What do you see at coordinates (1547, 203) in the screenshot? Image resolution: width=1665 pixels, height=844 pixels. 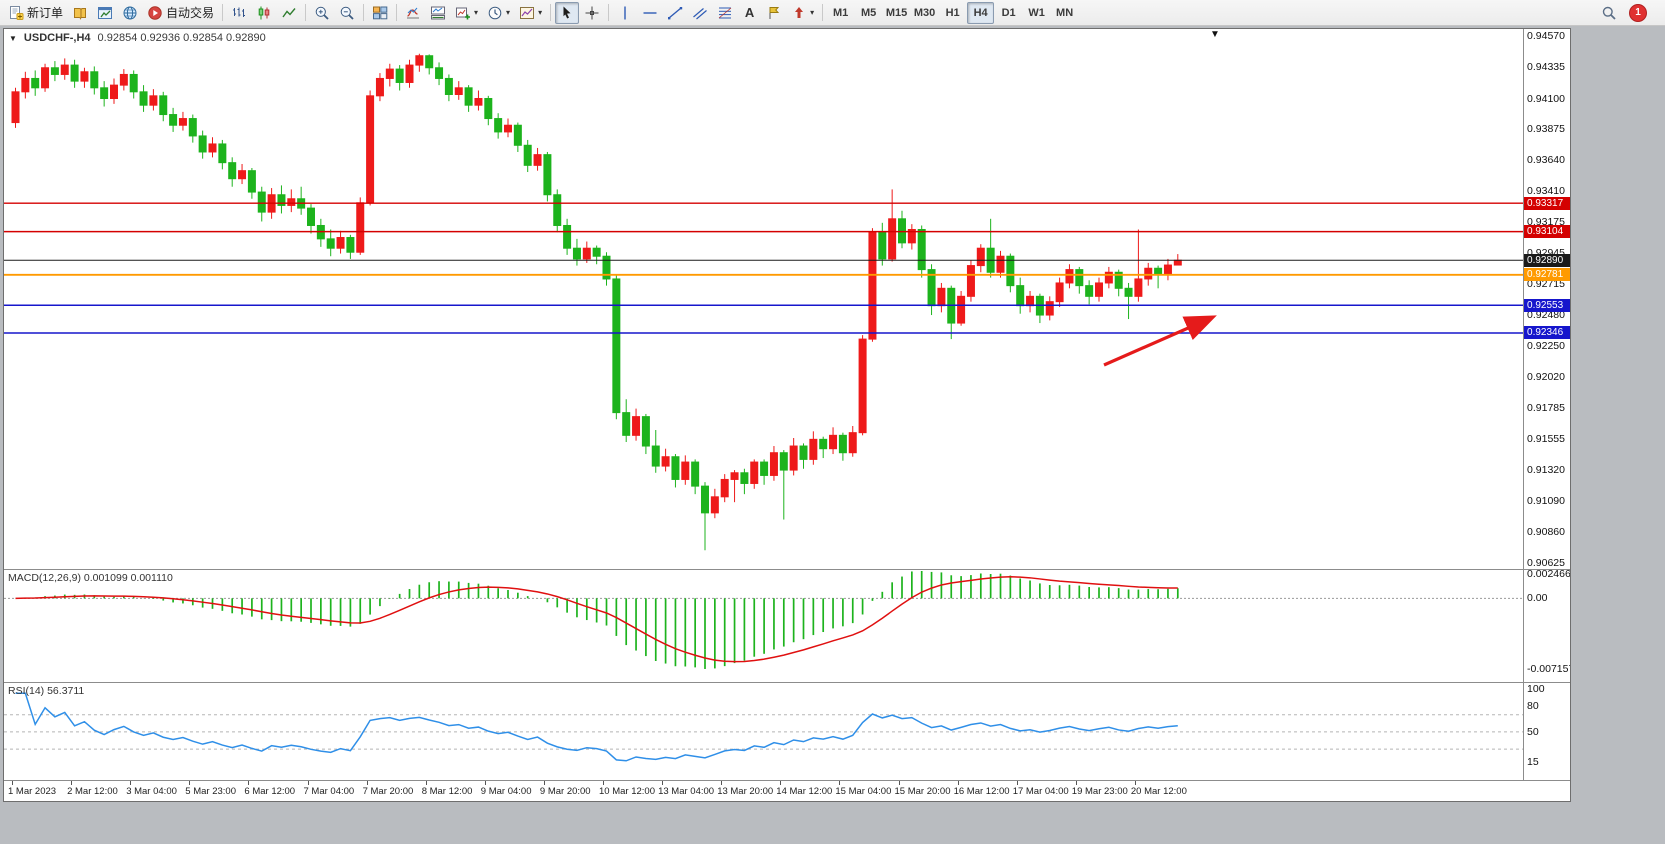 I see `price-line-badge: 0.93317` at bounding box center [1547, 203].